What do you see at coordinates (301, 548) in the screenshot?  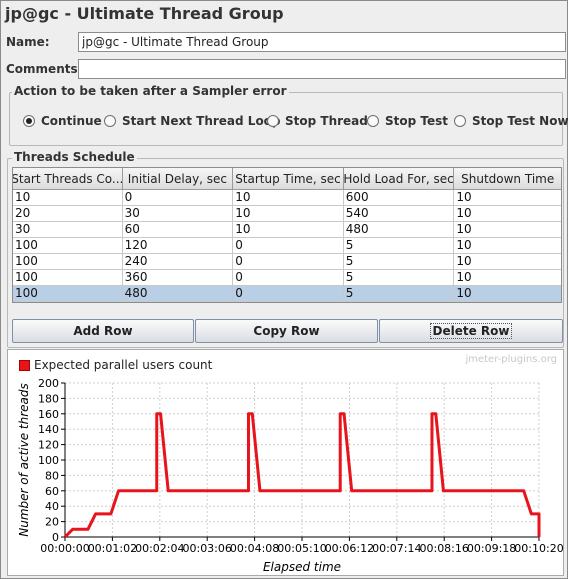 I see `x-tick-label: 00:05:10` at bounding box center [301, 548].